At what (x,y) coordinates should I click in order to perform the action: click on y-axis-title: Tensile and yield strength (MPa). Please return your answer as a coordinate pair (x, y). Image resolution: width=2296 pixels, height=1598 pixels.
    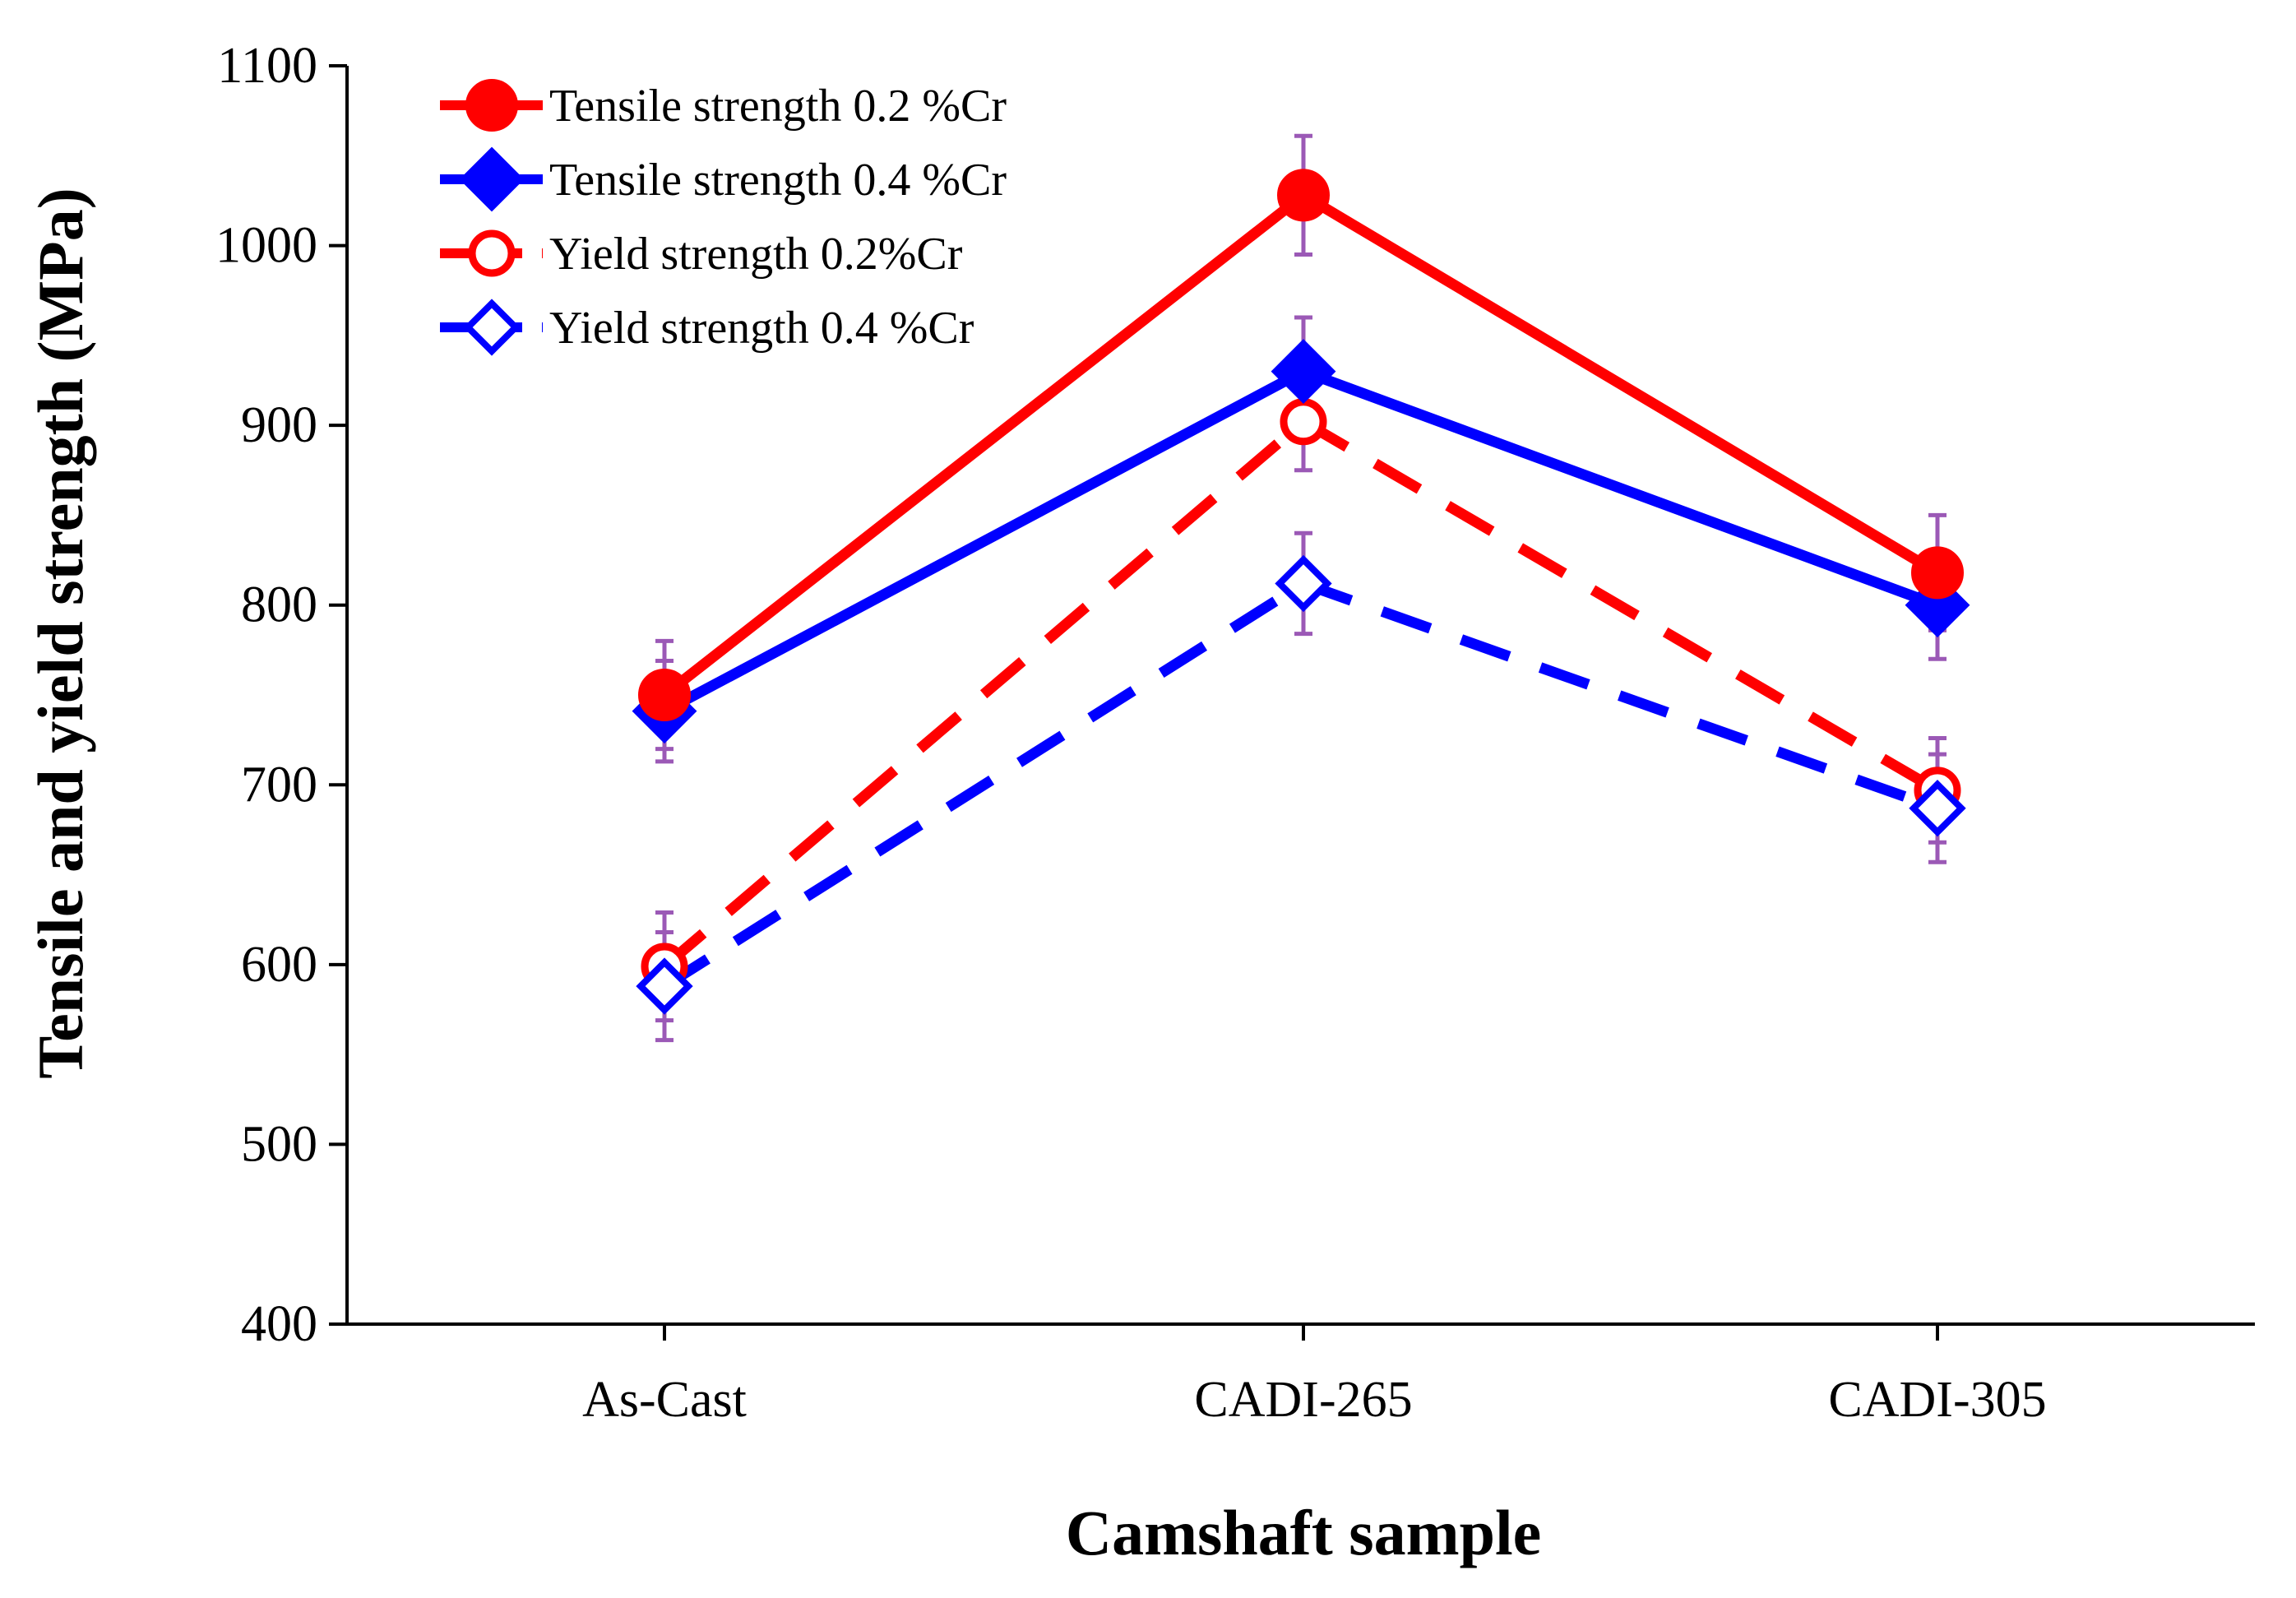
    Looking at the image, I should click on (61, 633).